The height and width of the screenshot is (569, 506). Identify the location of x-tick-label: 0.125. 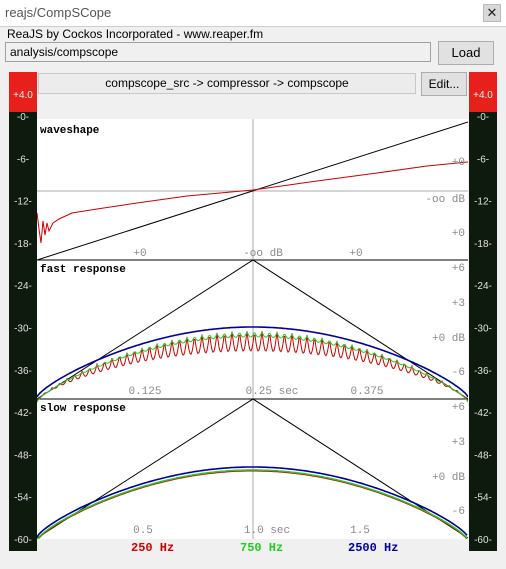
(144, 392).